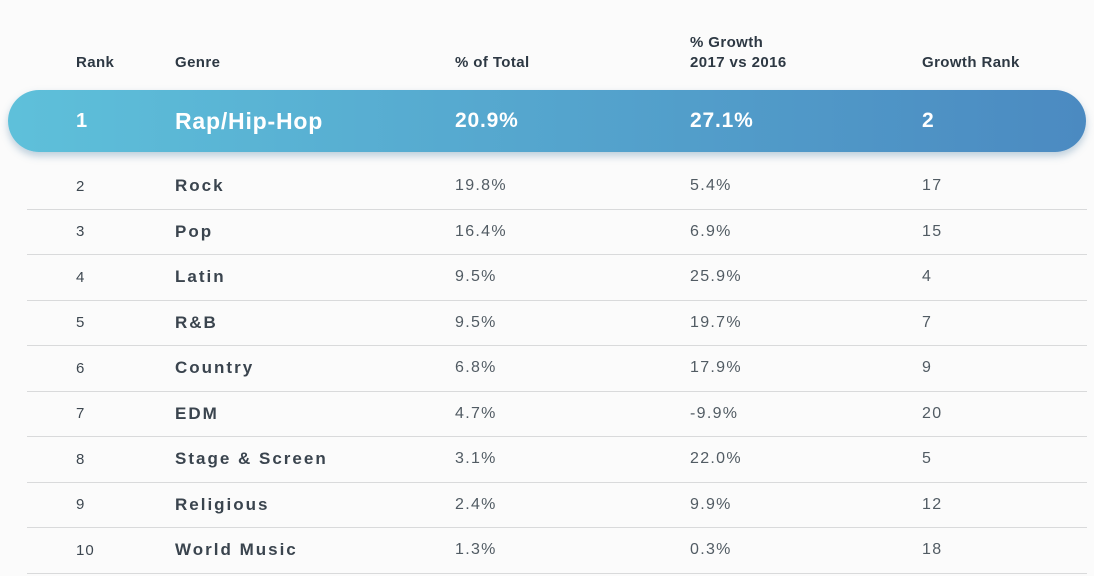  What do you see at coordinates (932, 186) in the screenshot?
I see `growth-rank-cell: 17` at bounding box center [932, 186].